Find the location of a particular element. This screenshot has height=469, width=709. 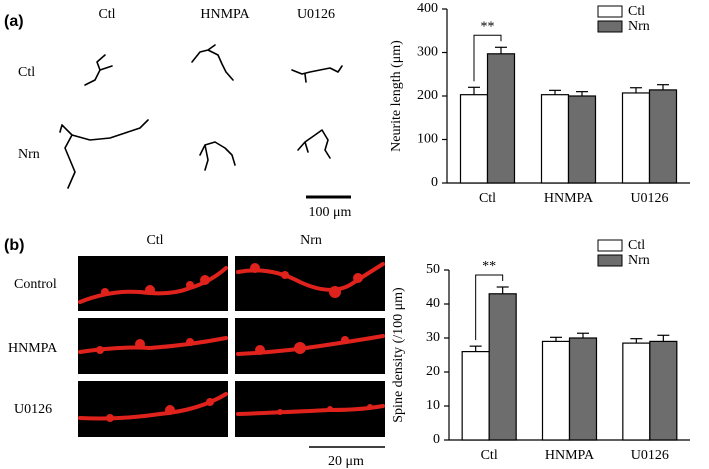

neuron-traces is located at coordinates (201, 116).